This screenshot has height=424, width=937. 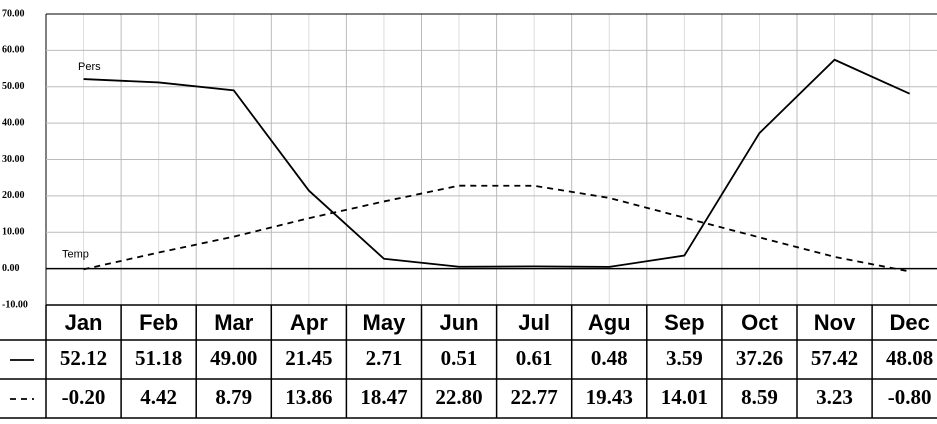 What do you see at coordinates (609, 397) in the screenshot?
I see `value-label: 19.43` at bounding box center [609, 397].